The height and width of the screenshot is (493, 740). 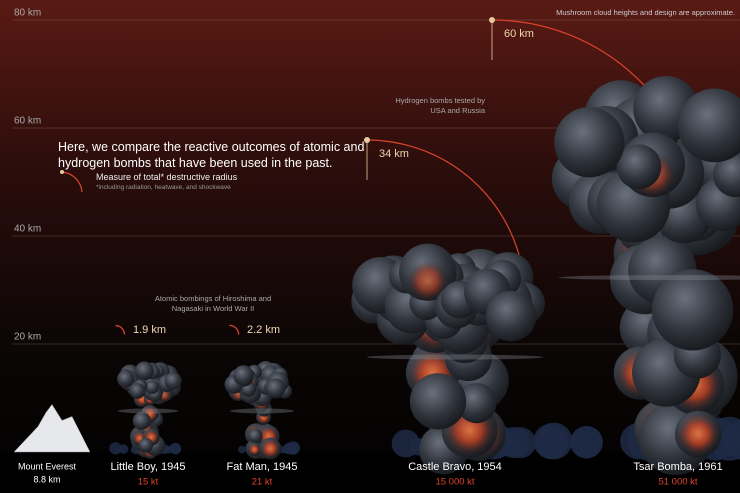 I want to click on category-label: Castle Bravo, 1954, so click(x=455, y=467).